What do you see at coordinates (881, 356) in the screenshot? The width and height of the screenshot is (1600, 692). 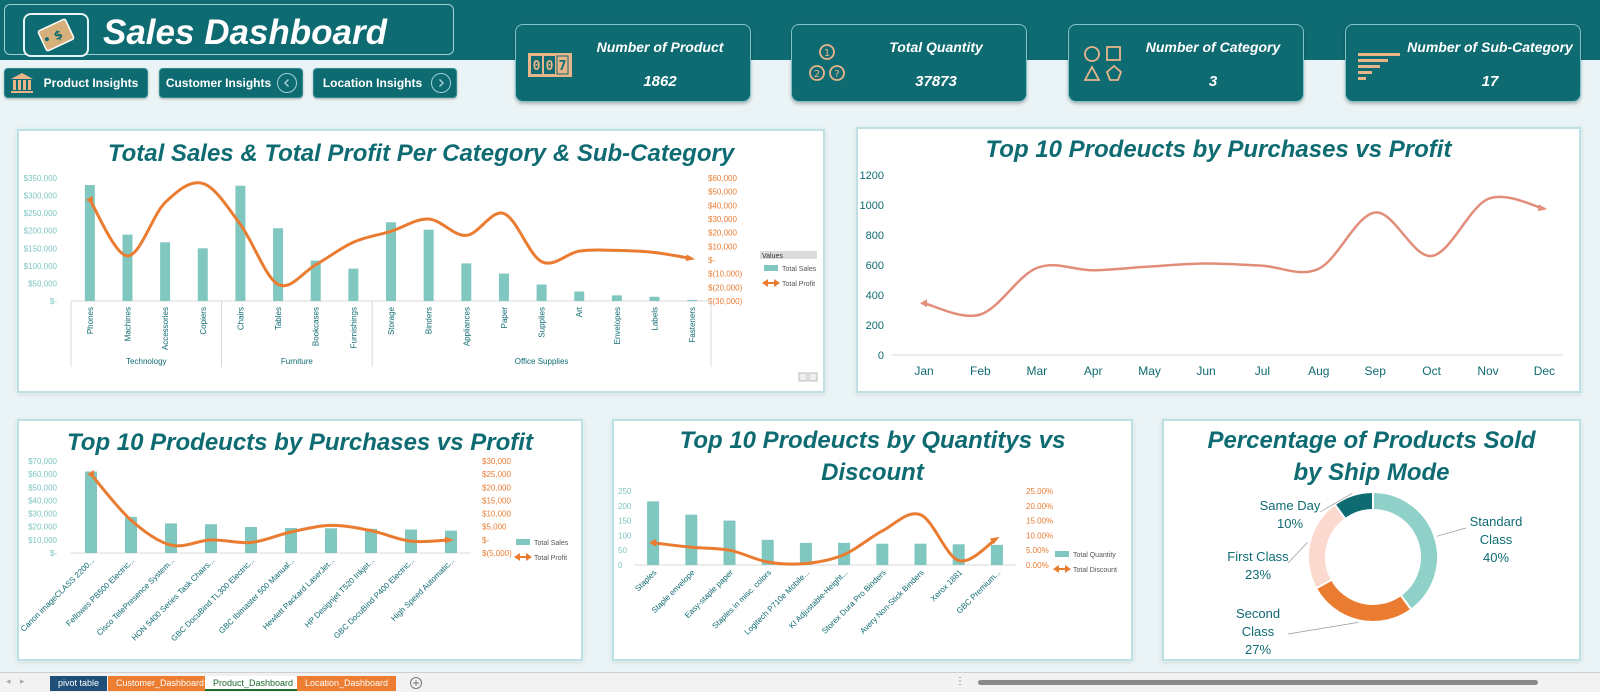 I see `y-tick-label: 0` at bounding box center [881, 356].